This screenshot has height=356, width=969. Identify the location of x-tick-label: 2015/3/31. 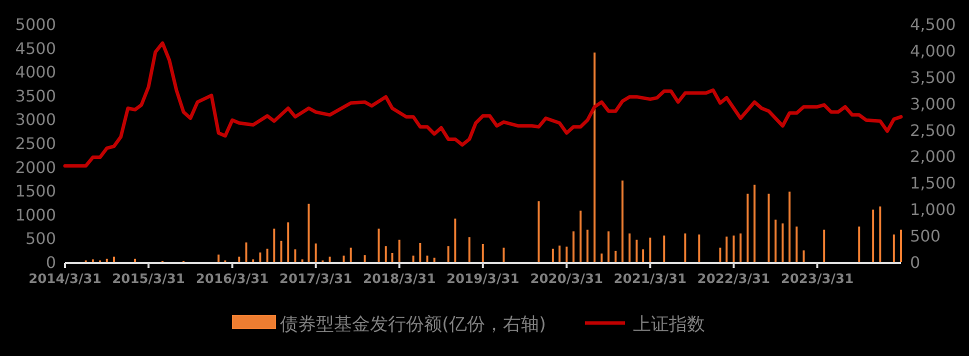
(148, 279).